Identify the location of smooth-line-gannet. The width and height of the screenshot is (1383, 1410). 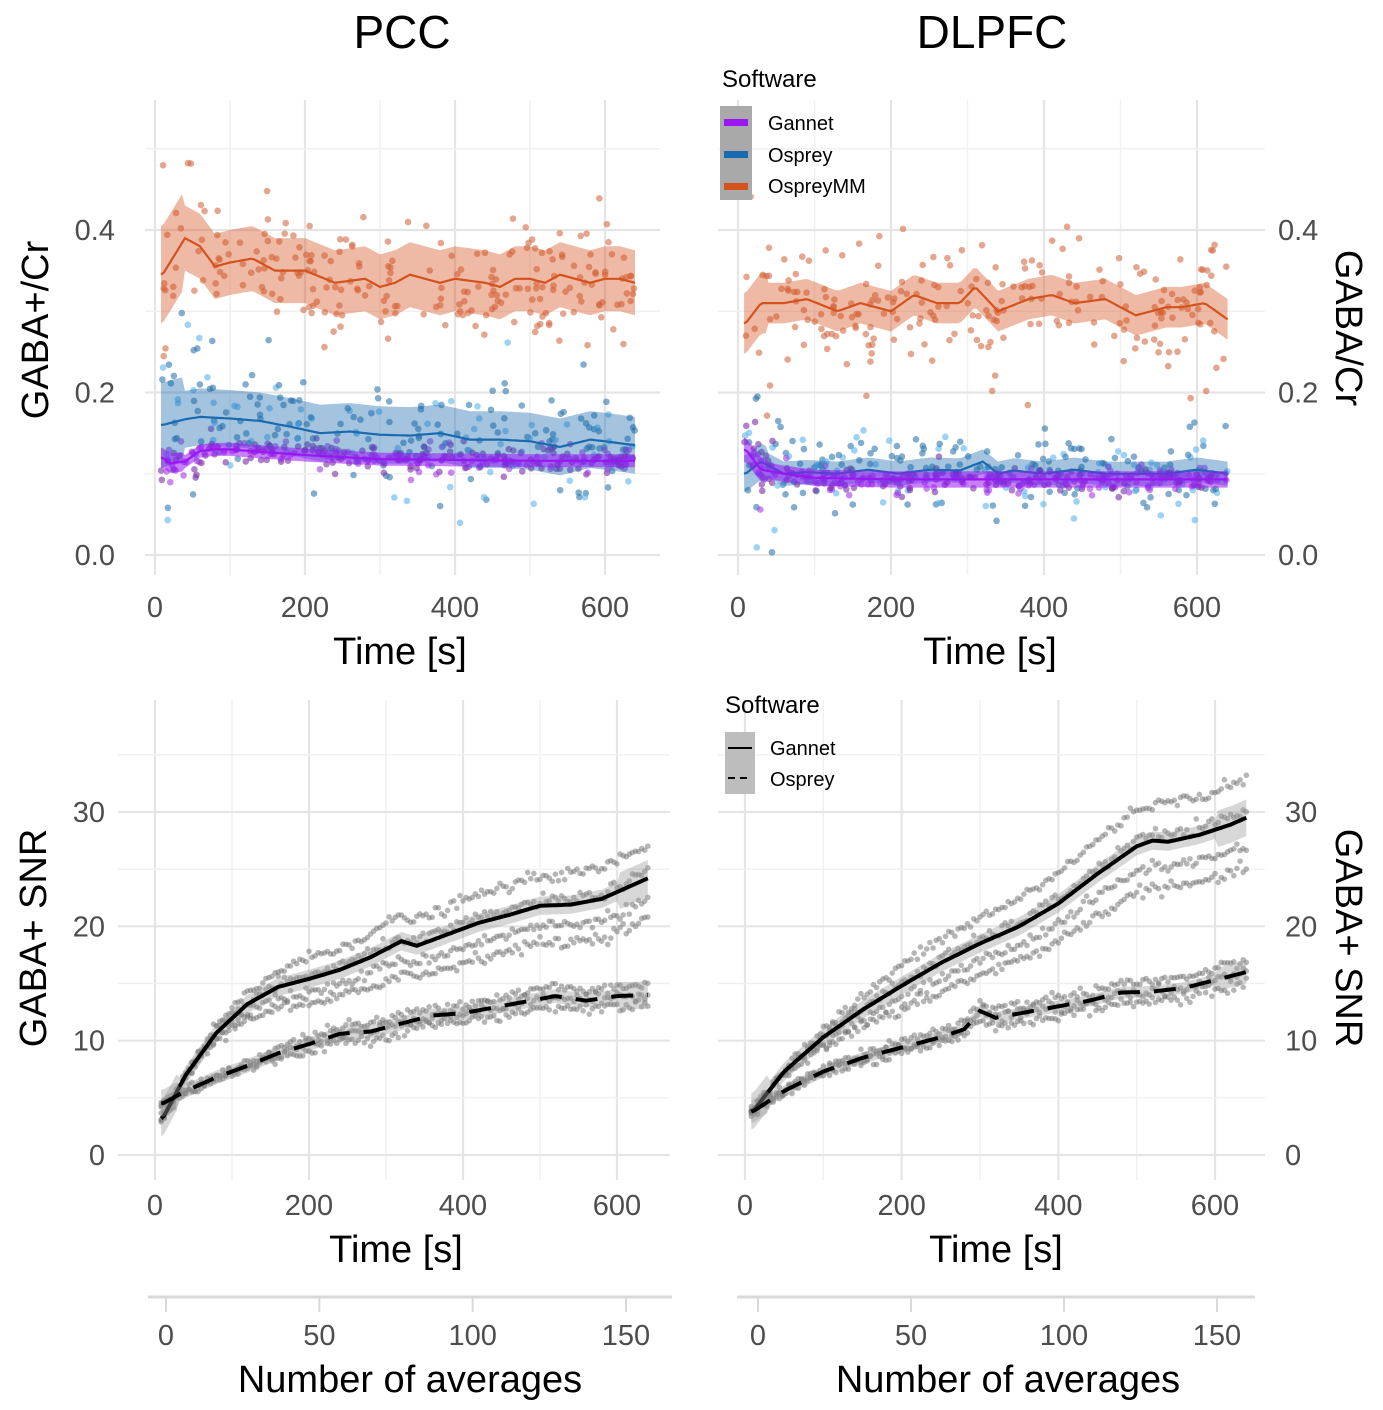
(397, 456).